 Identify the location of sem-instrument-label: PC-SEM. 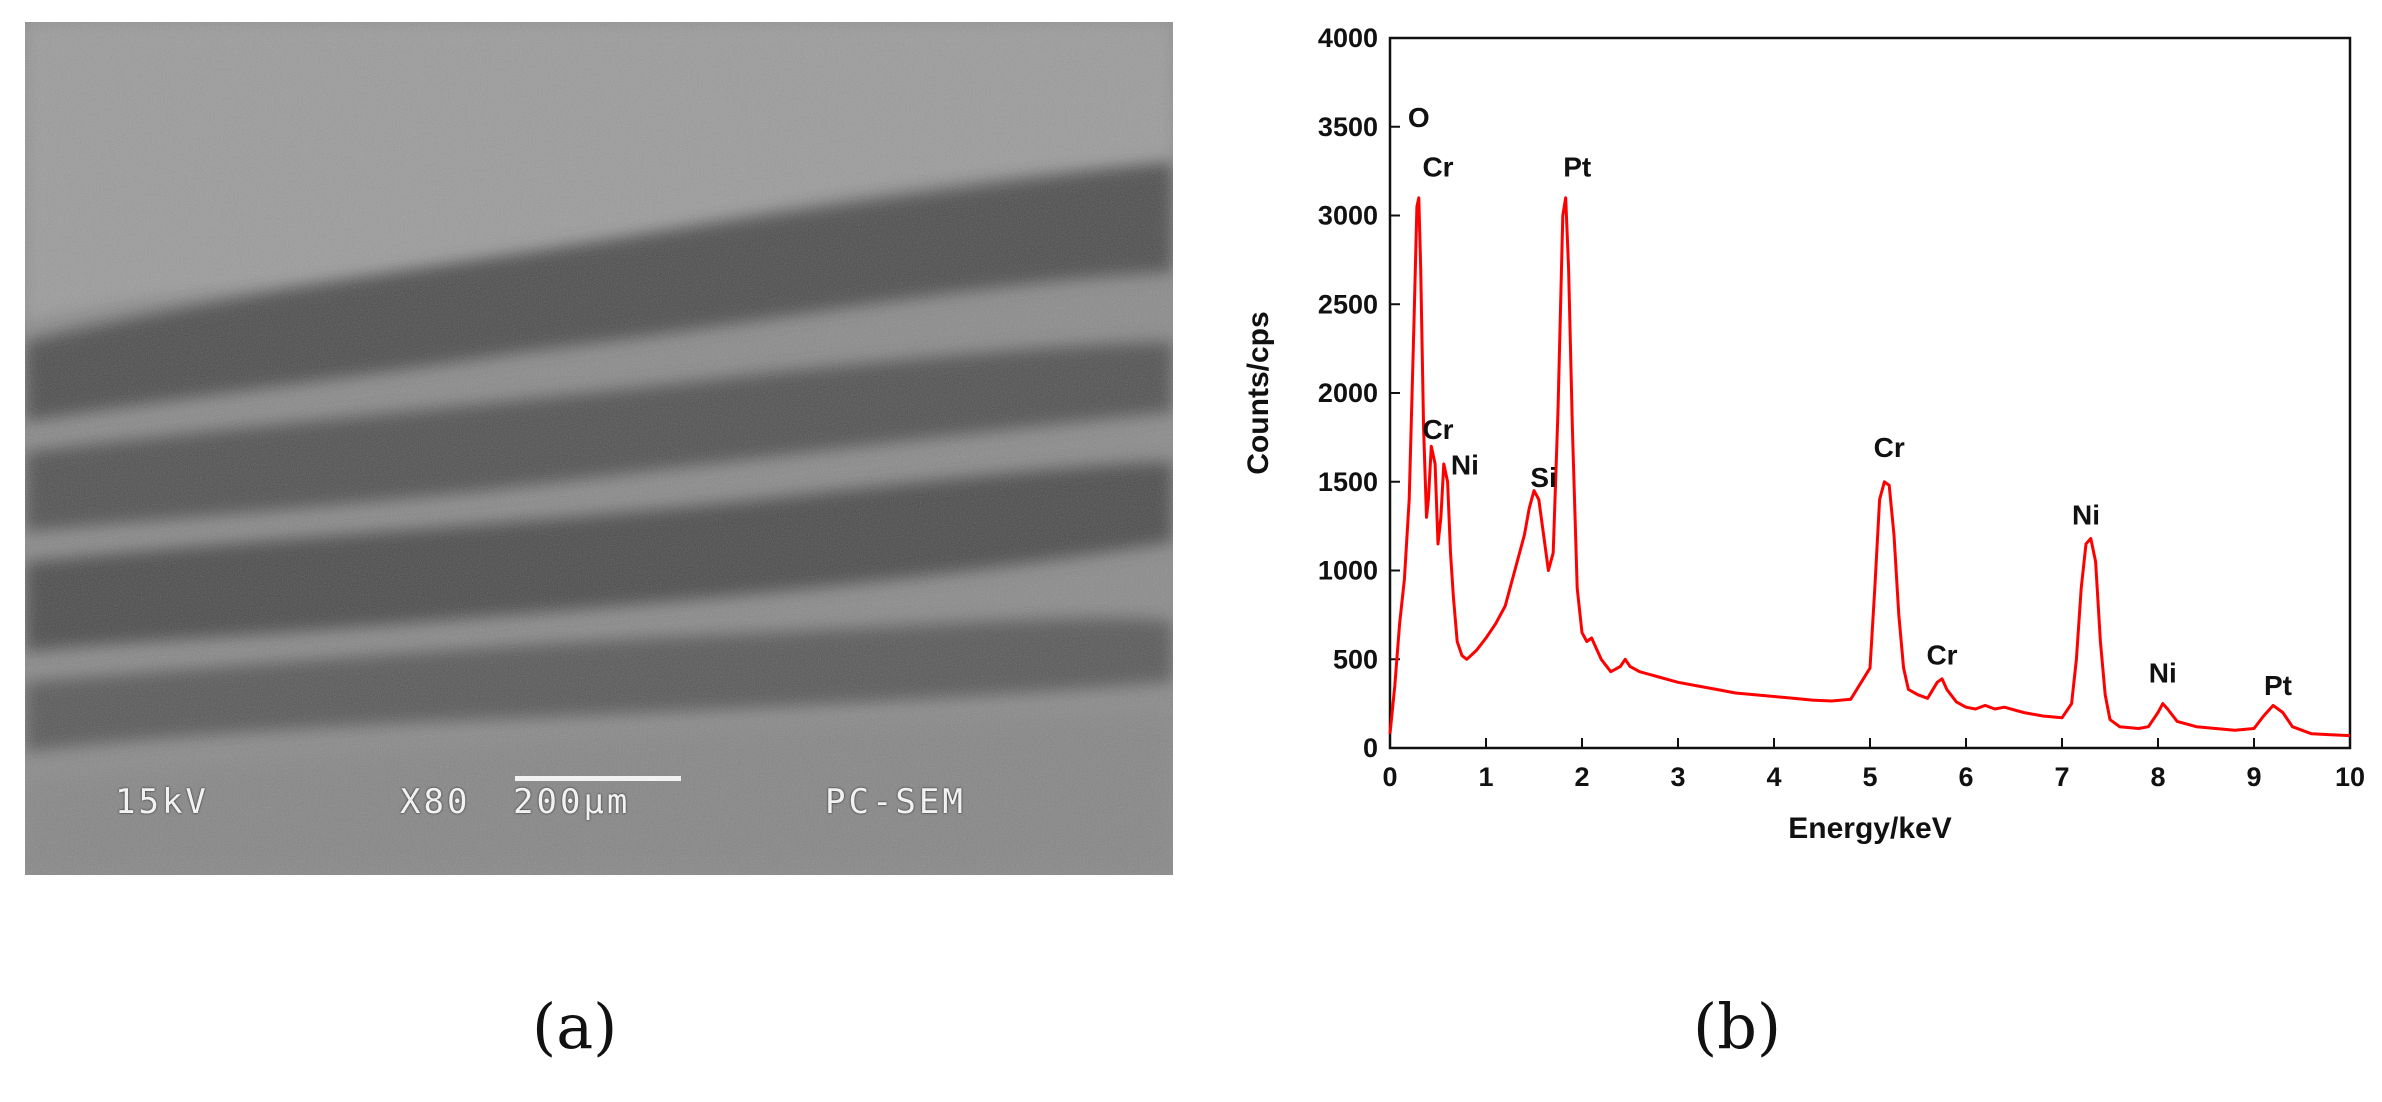
(895, 802).